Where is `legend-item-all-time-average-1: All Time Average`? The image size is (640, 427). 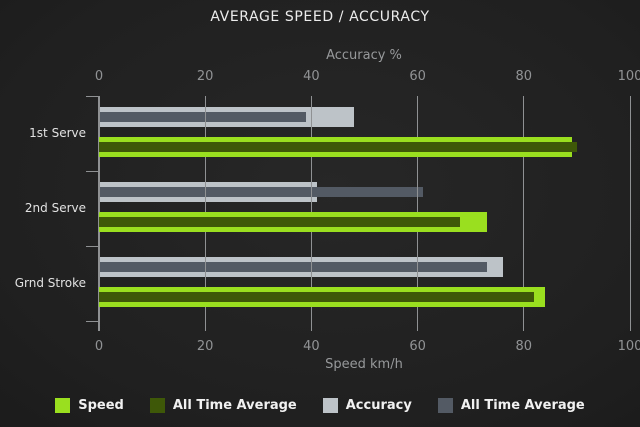
legend-item-all-time-average-1: All Time Average is located at coordinates (223, 405).